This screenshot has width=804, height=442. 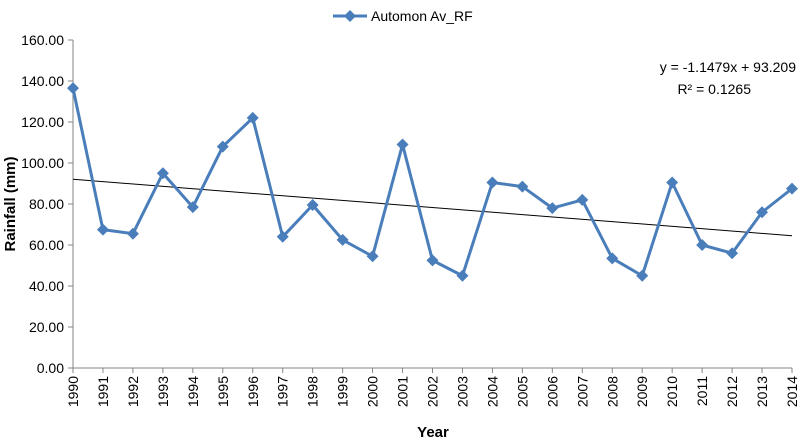 What do you see at coordinates (10, 203) in the screenshot?
I see `y-axis-title: Rainfall (mm)` at bounding box center [10, 203].